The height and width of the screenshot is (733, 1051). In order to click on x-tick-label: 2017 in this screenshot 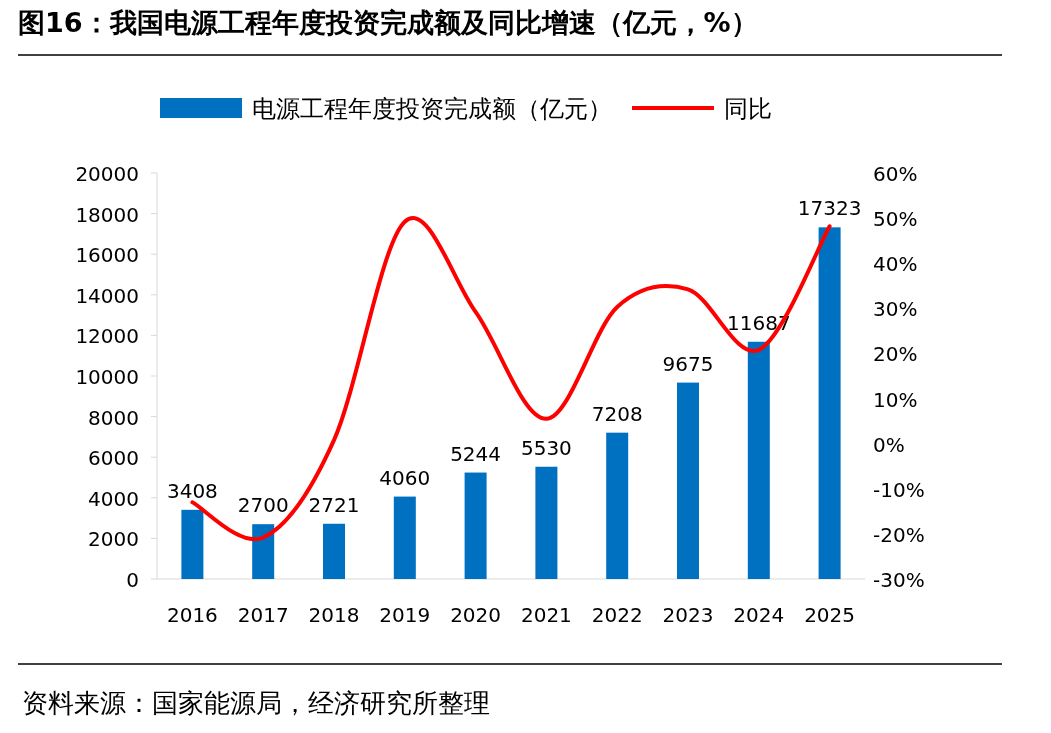, I will do `click(263, 615)`.